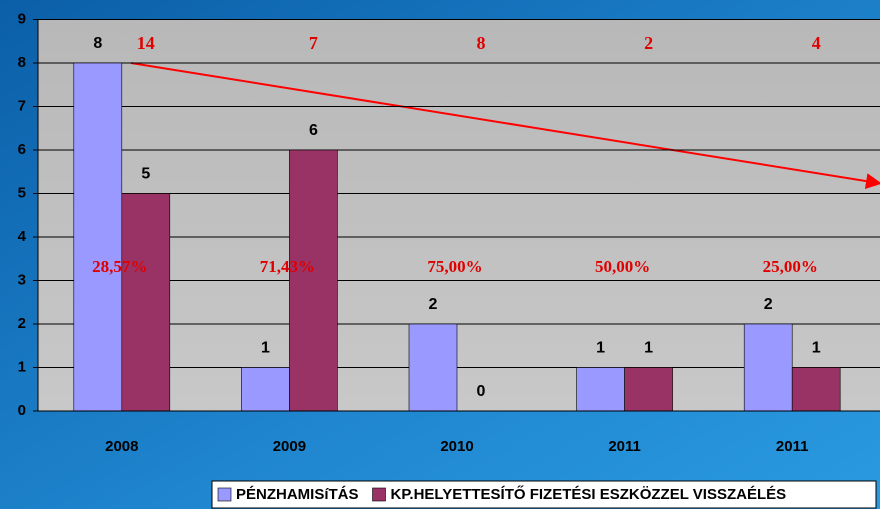  What do you see at coordinates (648, 43) in the screenshot?
I see `total-label: 2` at bounding box center [648, 43].